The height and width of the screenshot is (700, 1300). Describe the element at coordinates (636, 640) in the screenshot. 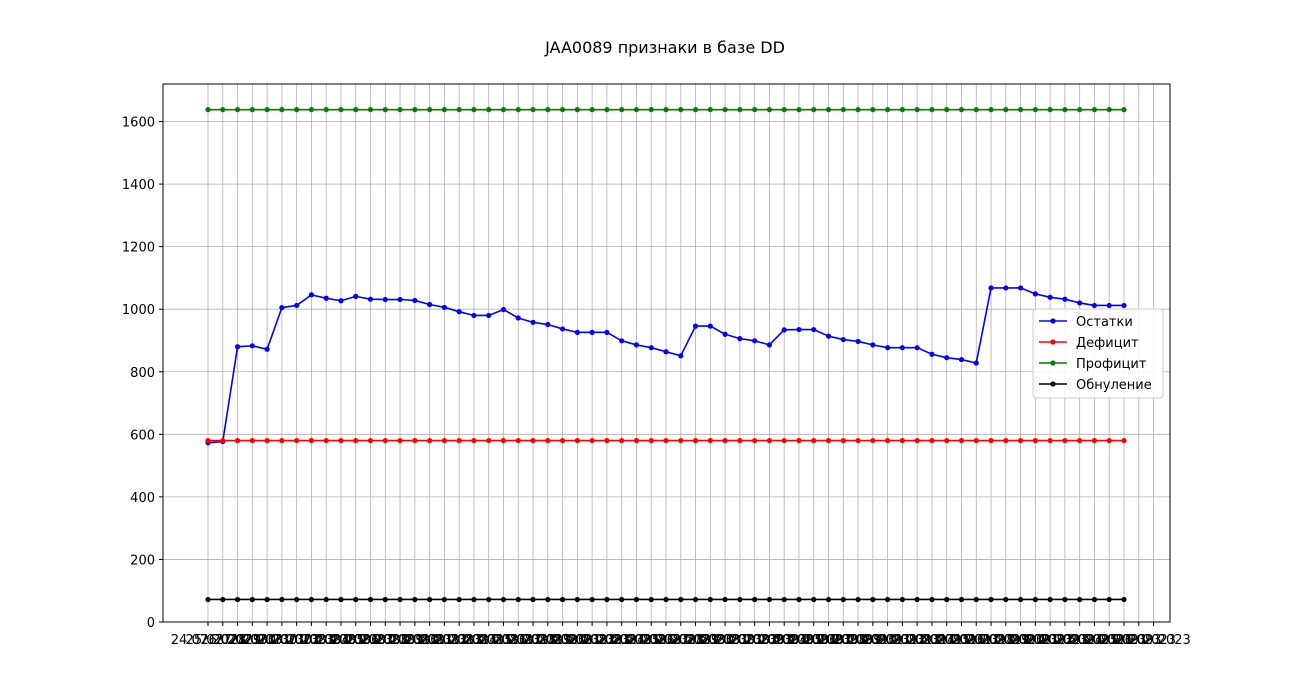

I see `x-tick-label: 22.08.2023` at that location.